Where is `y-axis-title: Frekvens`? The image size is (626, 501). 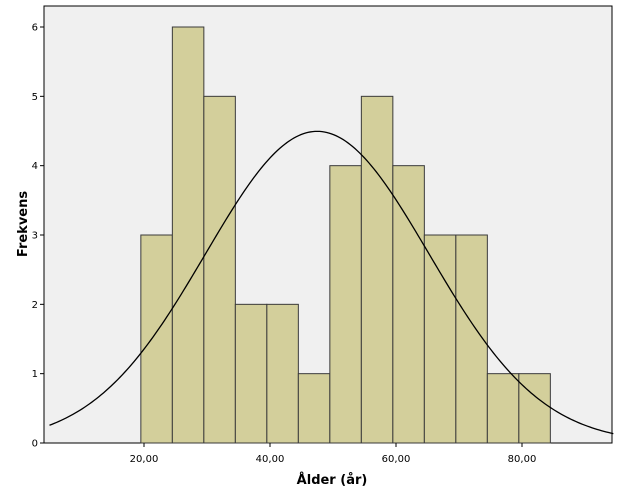 y-axis-title: Frekvens is located at coordinates (23, 224).